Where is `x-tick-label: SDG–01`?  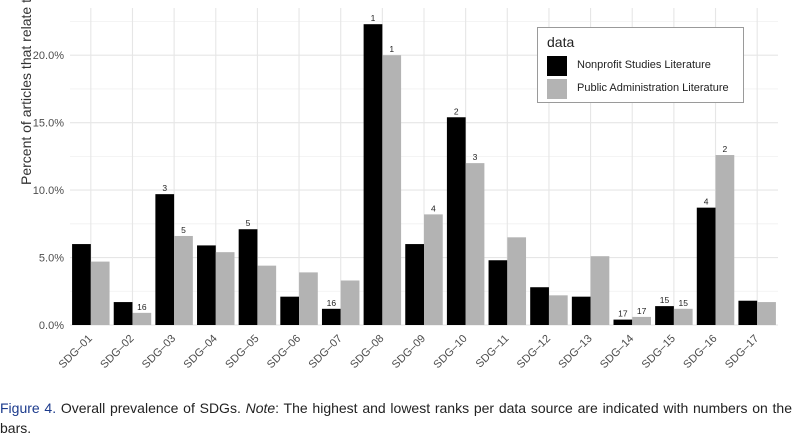 x-tick-label: SDG–01 is located at coordinates (76, 352).